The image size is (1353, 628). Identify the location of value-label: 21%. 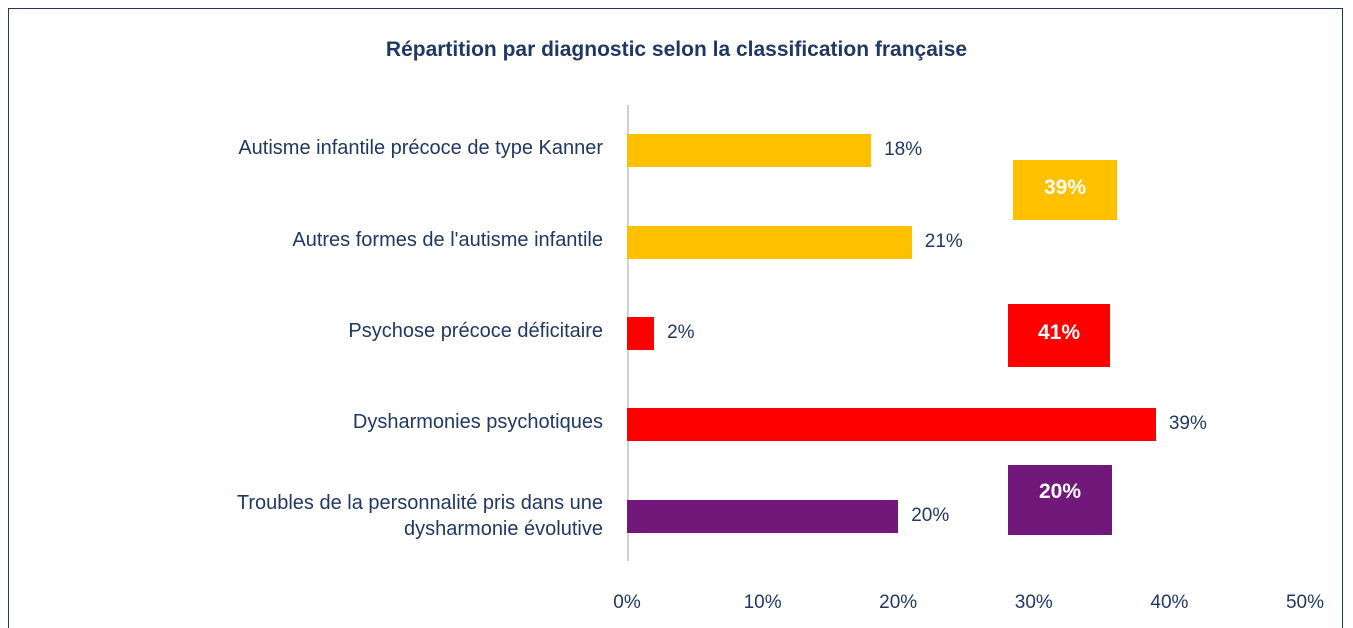
(943, 241).